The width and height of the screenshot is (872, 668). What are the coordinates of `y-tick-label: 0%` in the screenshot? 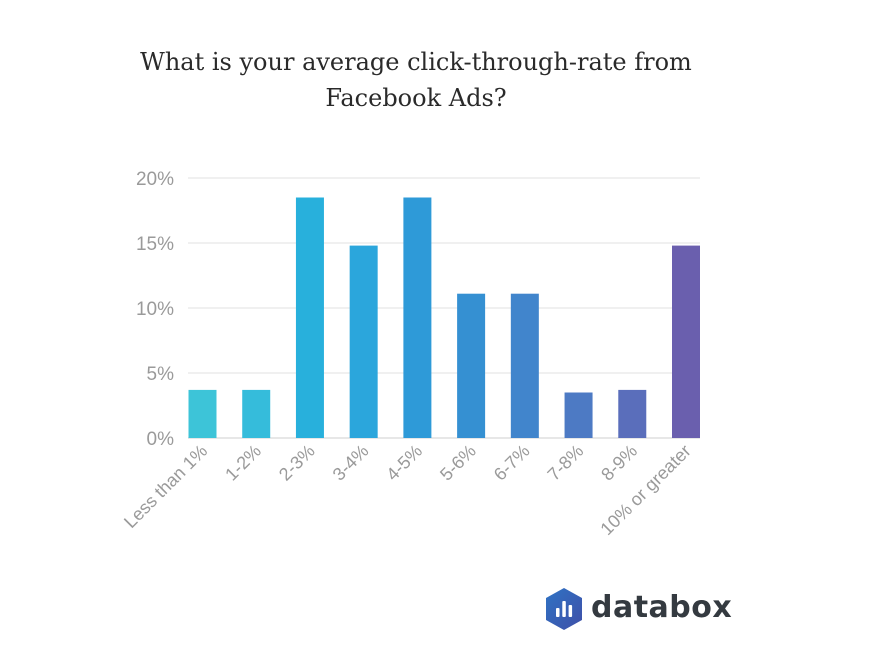 It's located at (161, 439).